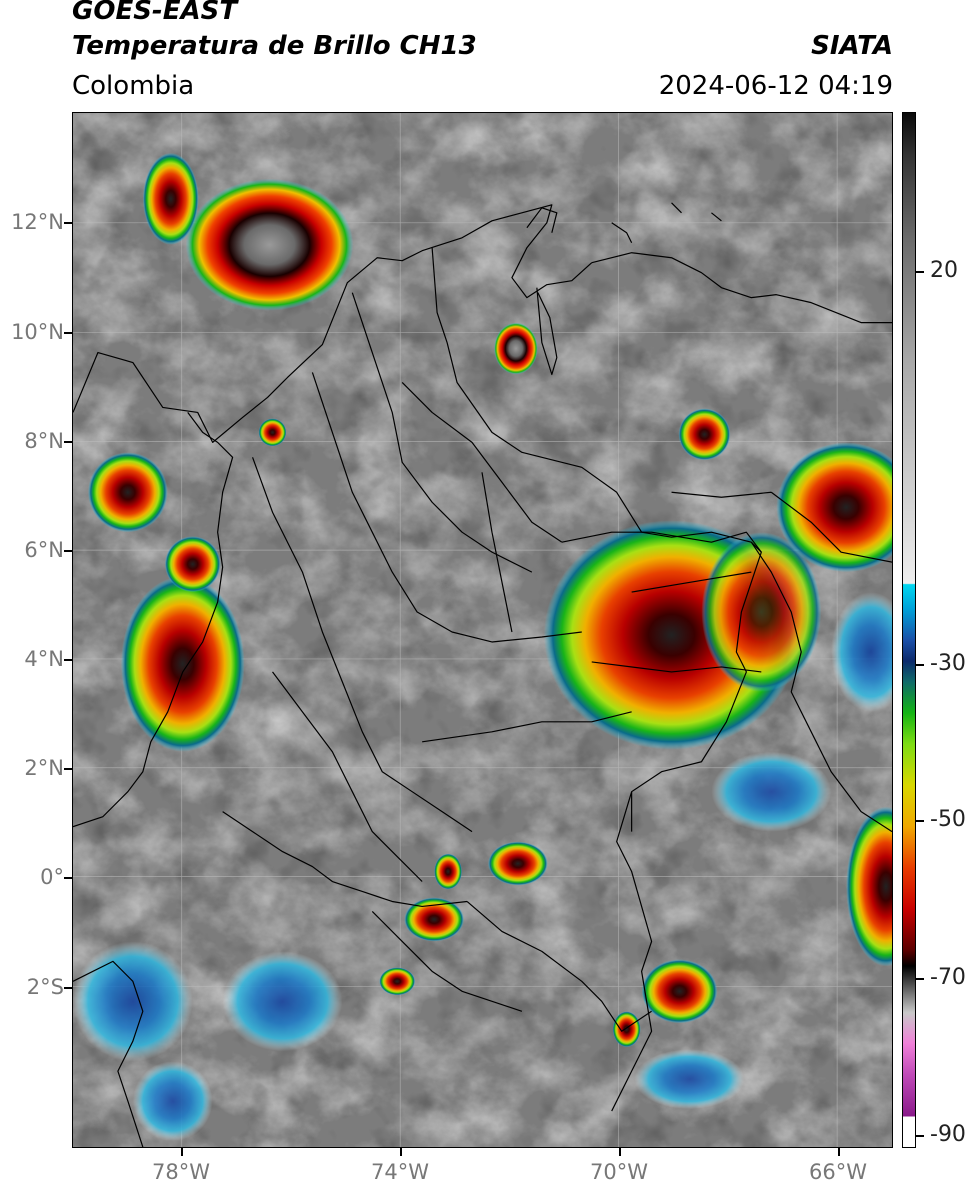 The width and height of the screenshot is (966, 1190). What do you see at coordinates (68, 442) in the screenshot?
I see `lat-tick-8n` at bounding box center [68, 442].